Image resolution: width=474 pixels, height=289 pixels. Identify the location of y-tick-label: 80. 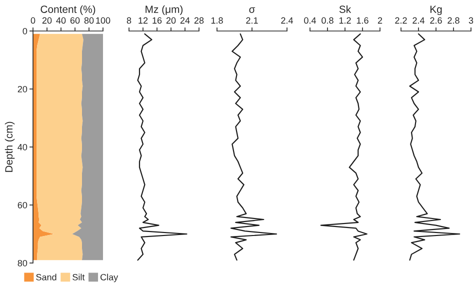
(23, 263).